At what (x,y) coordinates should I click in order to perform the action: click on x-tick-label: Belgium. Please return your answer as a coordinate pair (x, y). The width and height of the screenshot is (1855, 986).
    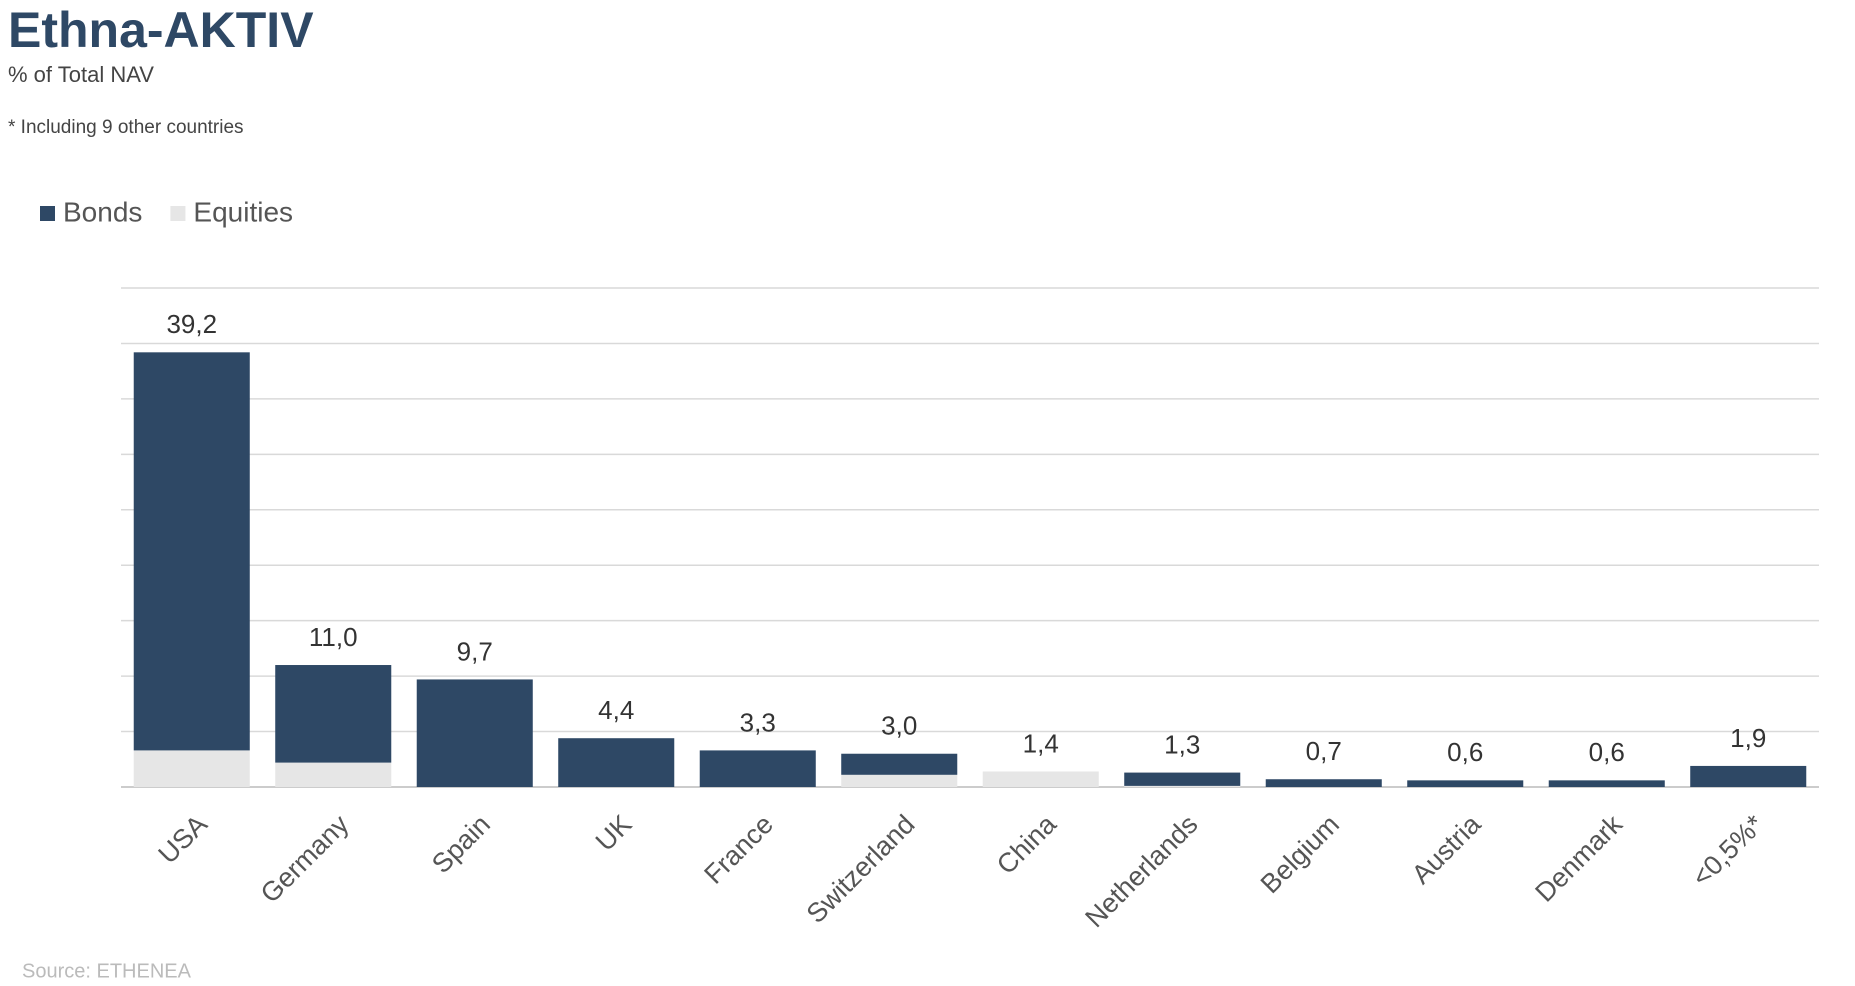
    Looking at the image, I should click on (1300, 854).